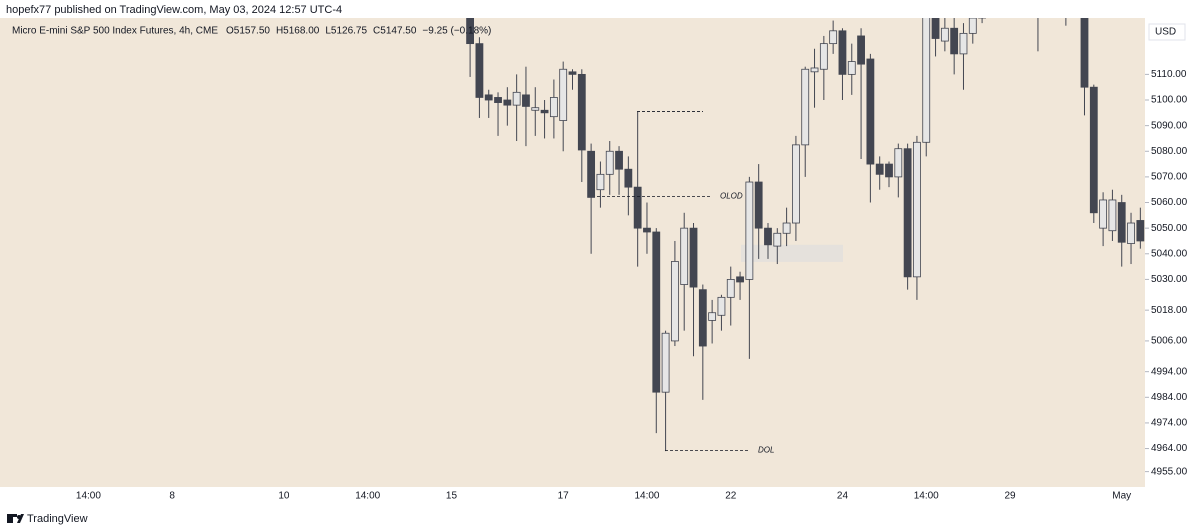  I want to click on y-tick-label: 5100.00, so click(1169, 100).